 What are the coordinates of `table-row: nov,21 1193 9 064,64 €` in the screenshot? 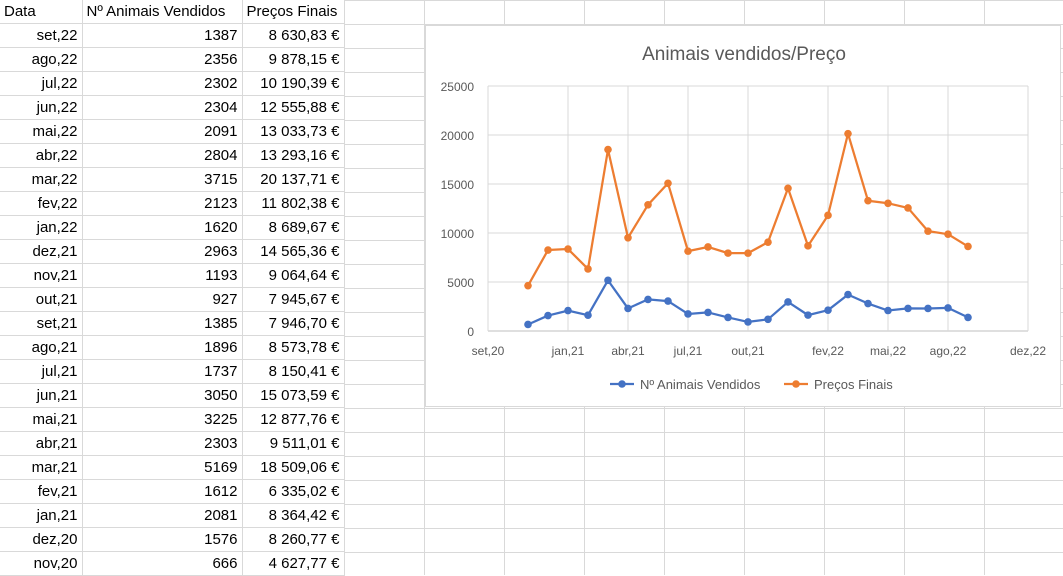 It's located at (172, 275).